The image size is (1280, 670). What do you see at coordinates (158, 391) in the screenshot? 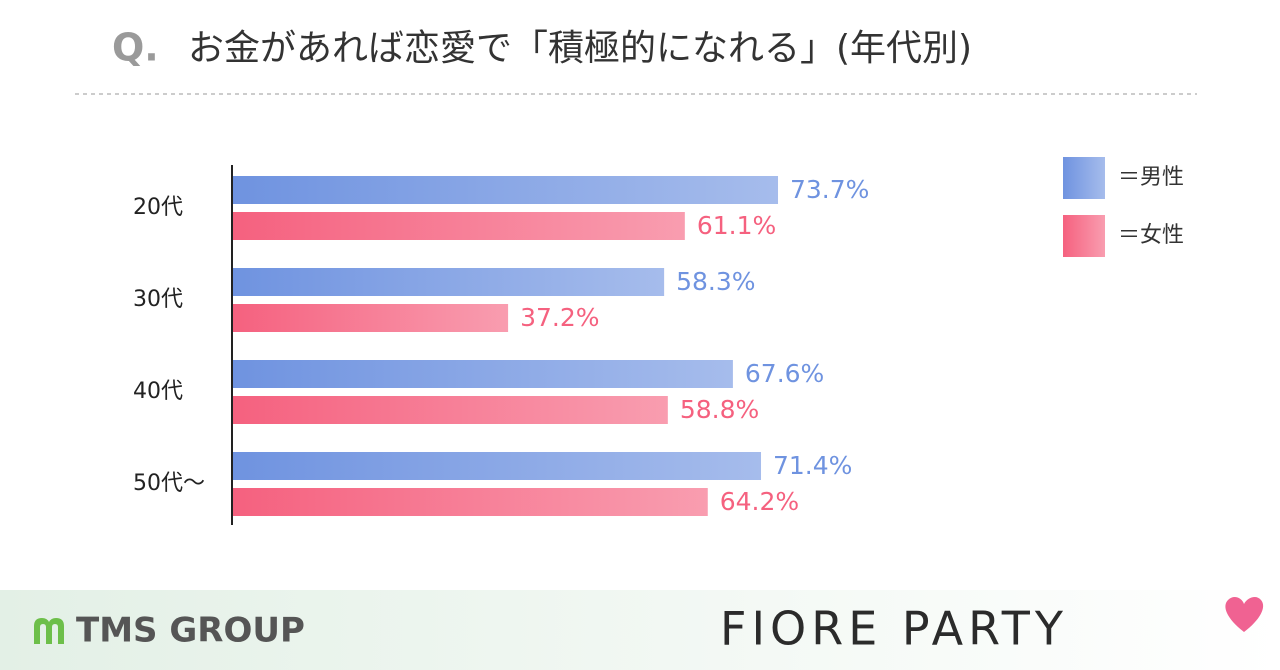
I see `y-tick-label: 40代` at bounding box center [158, 391].